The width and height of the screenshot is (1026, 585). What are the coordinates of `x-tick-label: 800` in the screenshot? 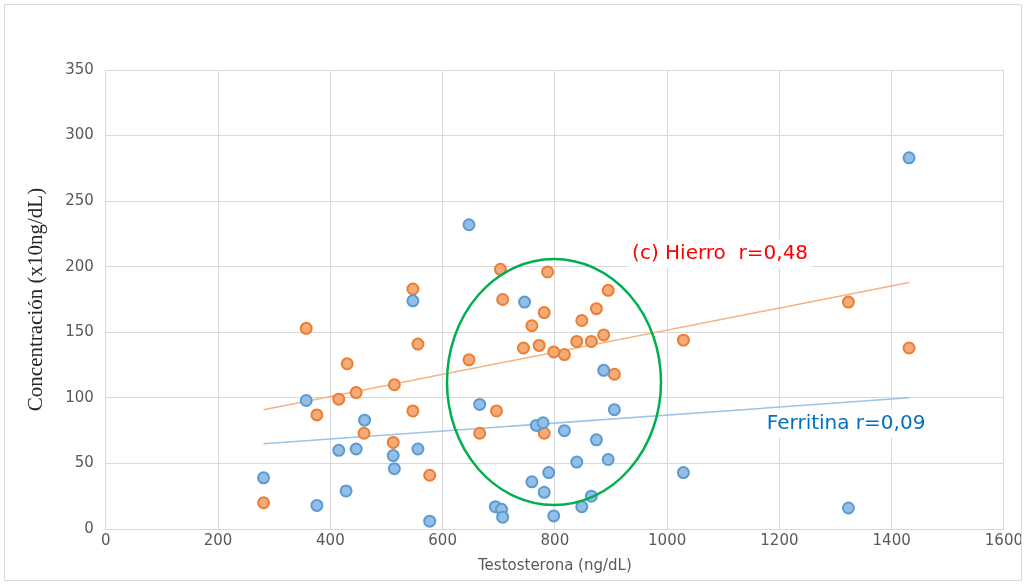 It's located at (555, 539).